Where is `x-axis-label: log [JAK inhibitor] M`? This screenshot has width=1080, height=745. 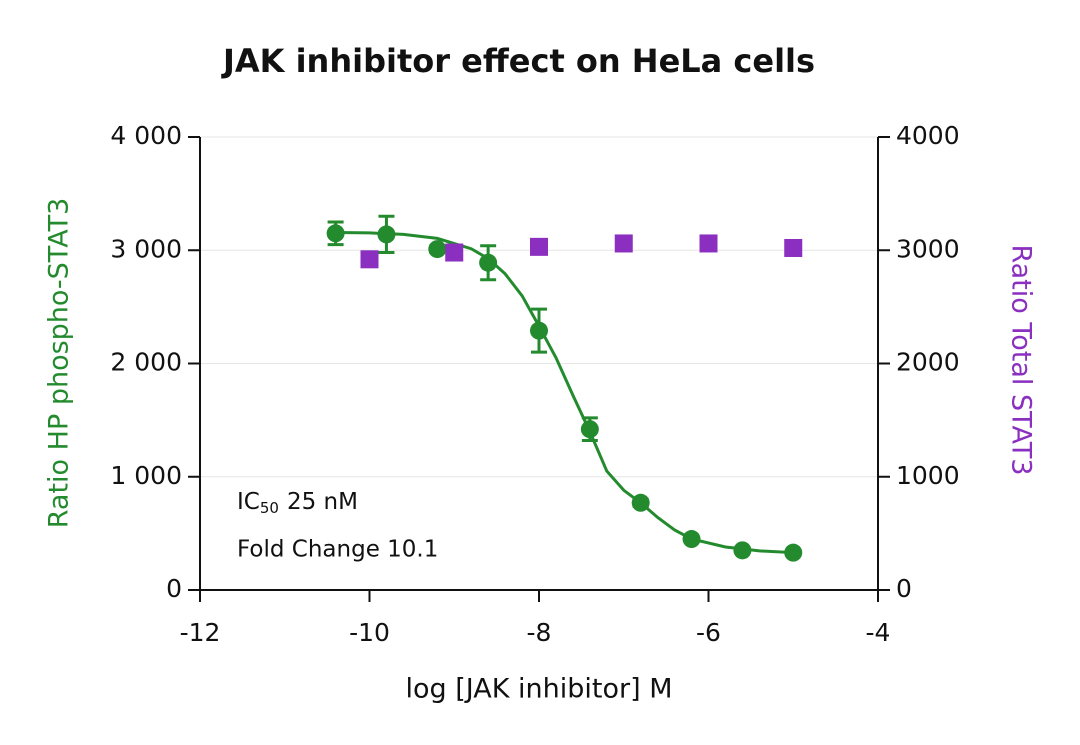
x-axis-label: log [JAK inhibitor] M is located at coordinates (538, 689).